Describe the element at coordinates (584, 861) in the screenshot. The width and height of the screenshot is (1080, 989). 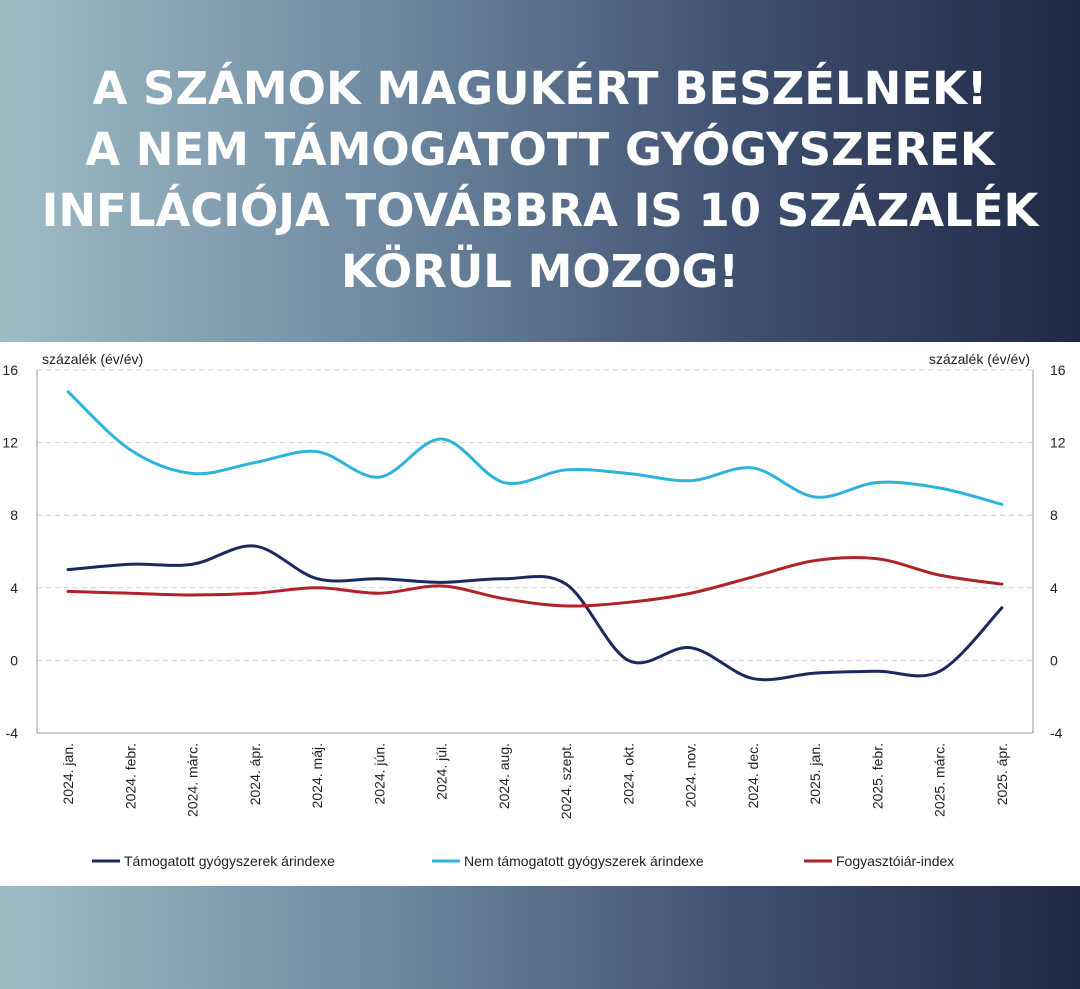
I see `legend-label: Nem támogatott gyógyszerek árindexe` at that location.